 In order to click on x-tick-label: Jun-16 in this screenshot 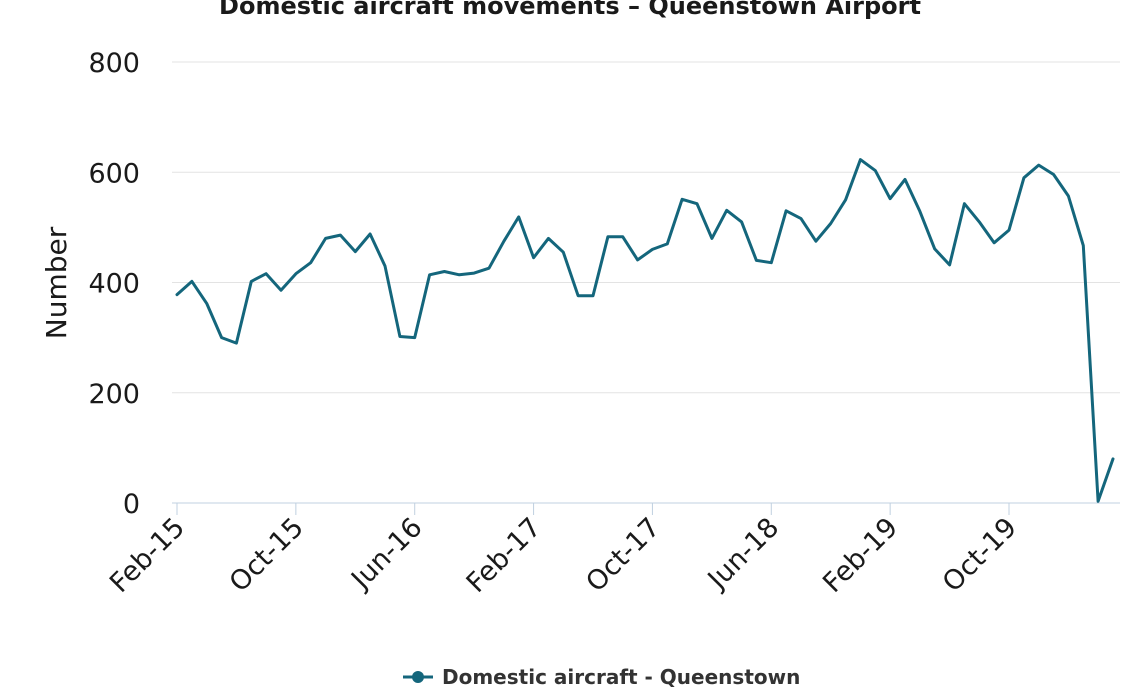, I will do `click(386, 554)`.